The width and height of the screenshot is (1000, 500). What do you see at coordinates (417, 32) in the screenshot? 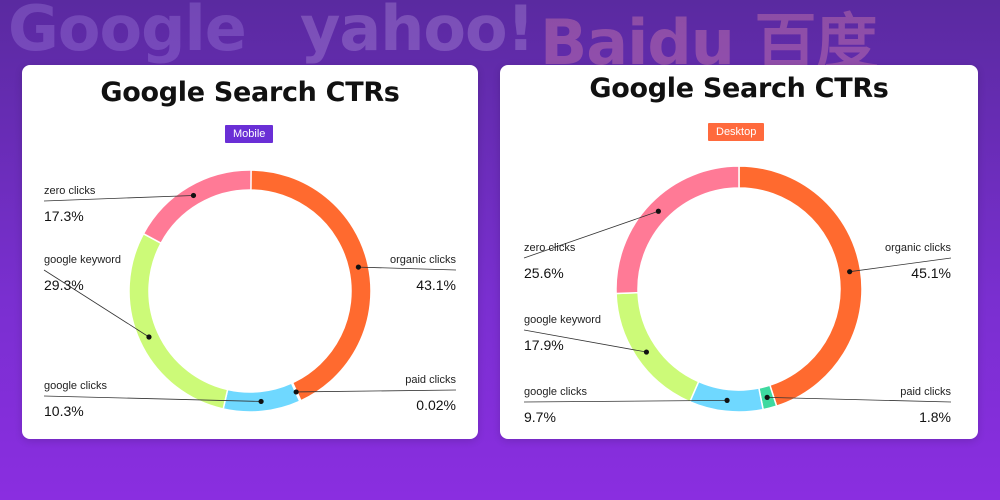
I see `yahoo-logo-background: yahoo!` at bounding box center [417, 32].